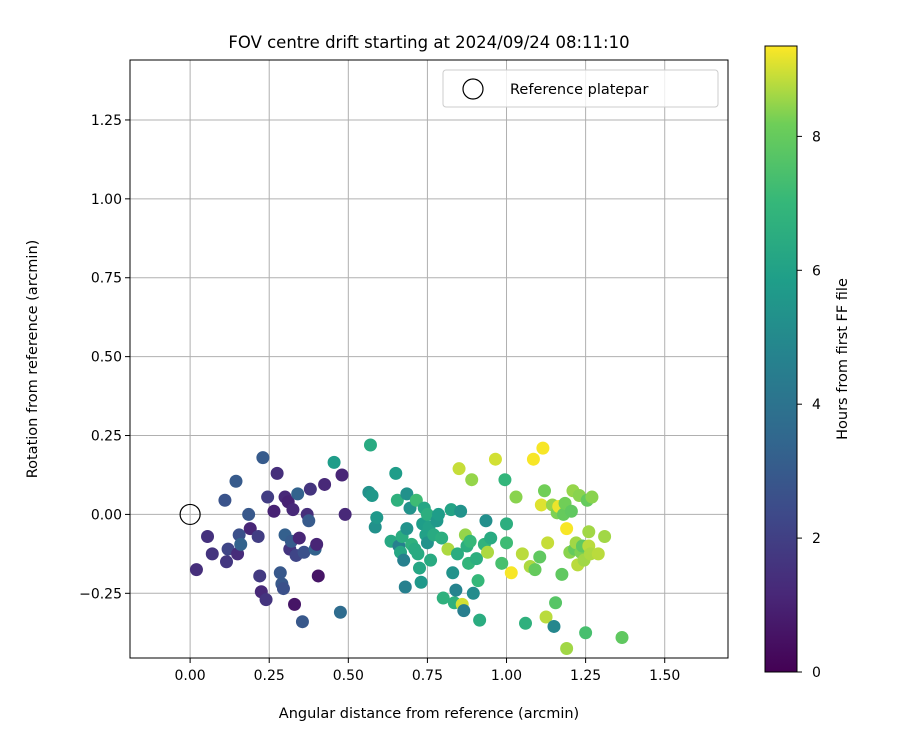  I want to click on legend-box, so click(580, 88).